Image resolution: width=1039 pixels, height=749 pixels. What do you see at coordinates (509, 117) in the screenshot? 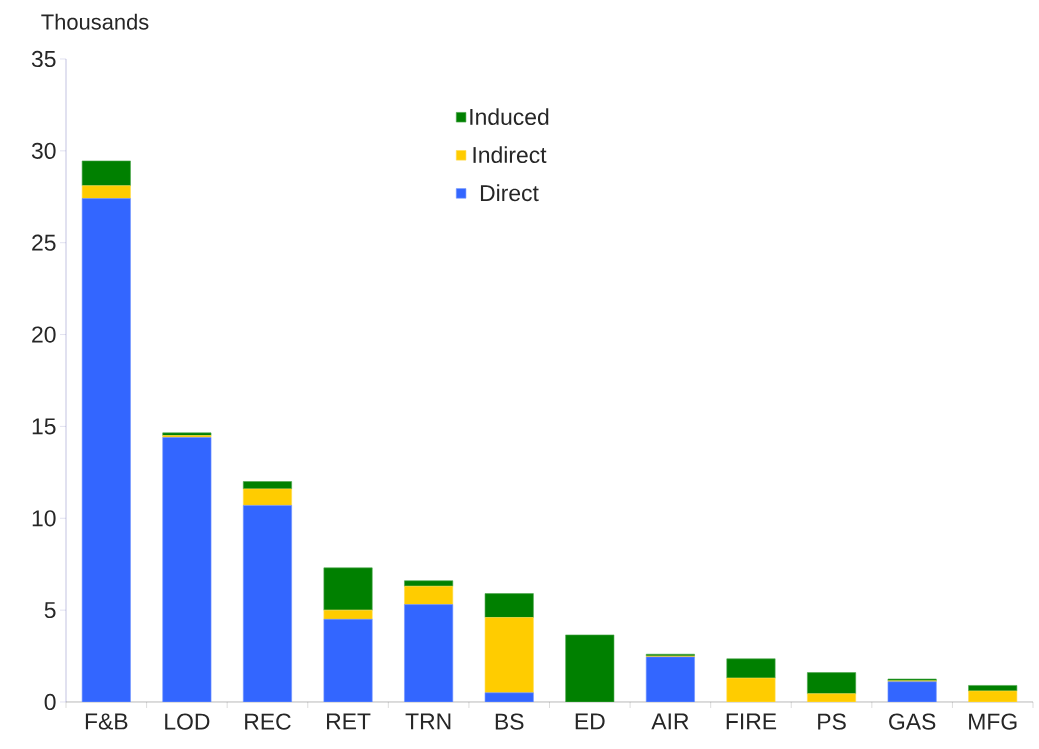
I see `legend-label: Induced` at bounding box center [509, 117].